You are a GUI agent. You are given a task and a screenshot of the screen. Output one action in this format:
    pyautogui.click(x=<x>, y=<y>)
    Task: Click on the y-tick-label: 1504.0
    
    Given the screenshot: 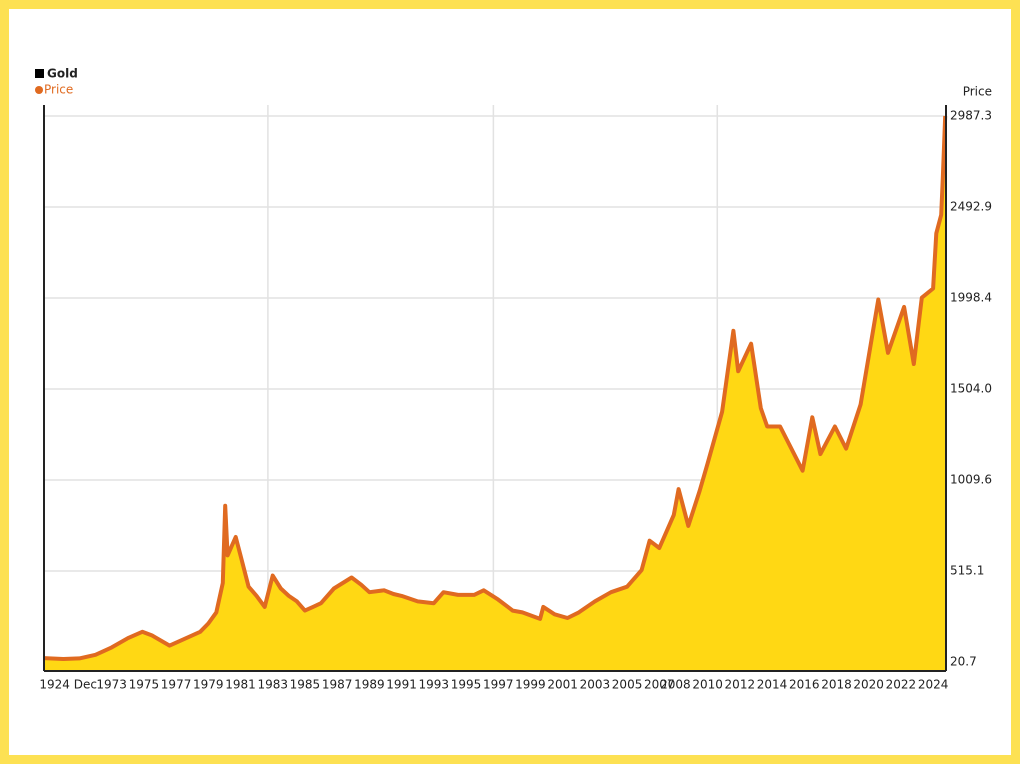 What is the action you would take?
    pyautogui.click(x=971, y=388)
    